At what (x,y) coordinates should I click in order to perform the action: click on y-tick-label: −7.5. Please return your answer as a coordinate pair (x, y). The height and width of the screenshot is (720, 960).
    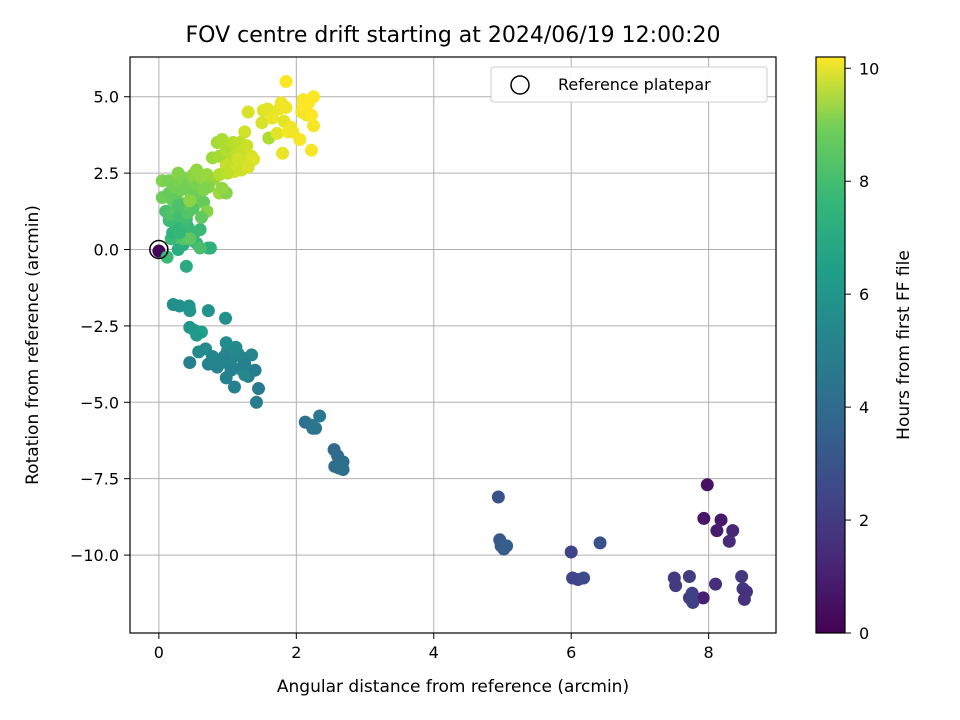
    Looking at the image, I should click on (99, 479).